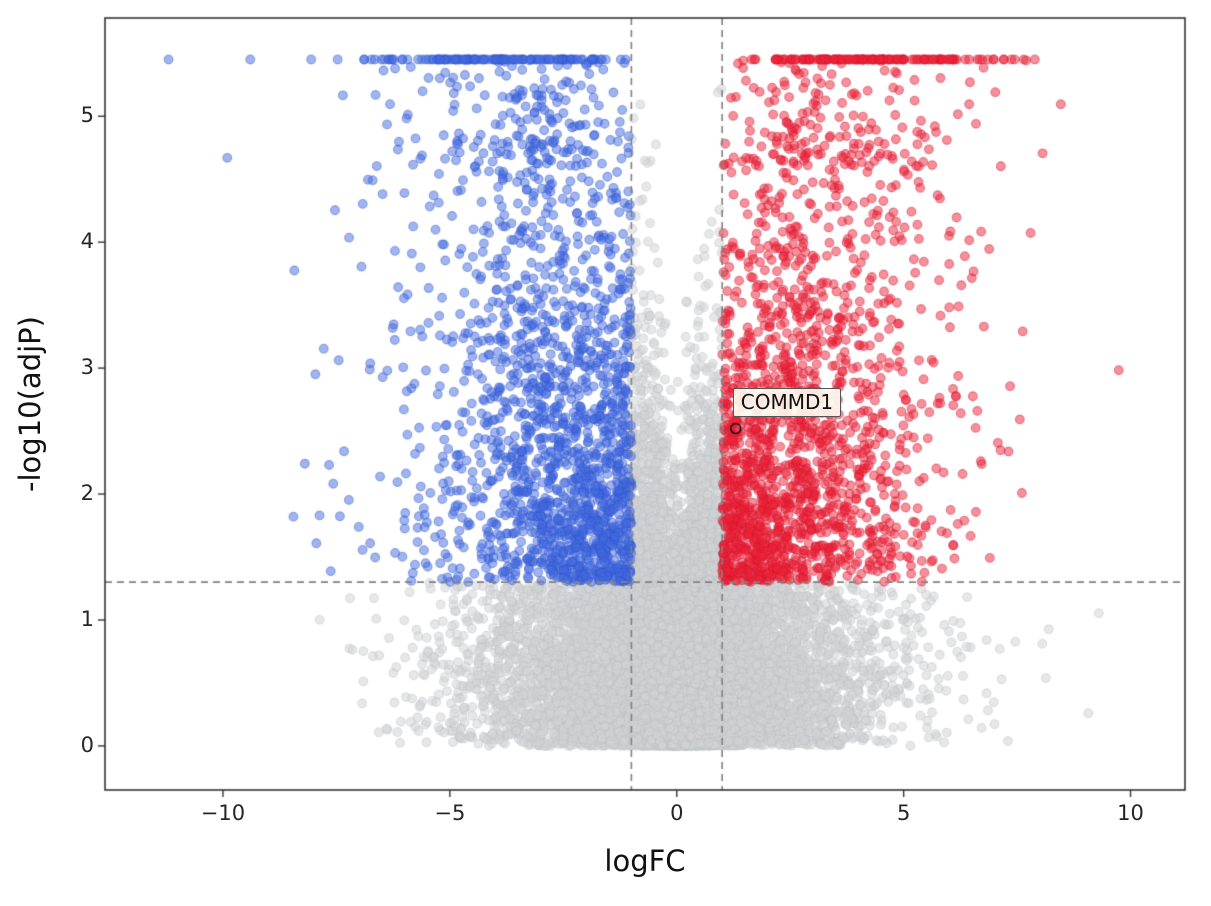 The height and width of the screenshot is (906, 1211). What do you see at coordinates (87, 493) in the screenshot?
I see `y-tick-label: 2` at bounding box center [87, 493].